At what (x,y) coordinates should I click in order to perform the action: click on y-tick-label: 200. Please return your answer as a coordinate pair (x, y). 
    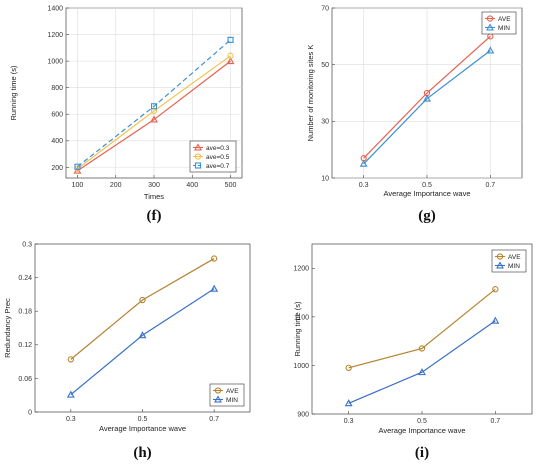
    Looking at the image, I should click on (57, 168).